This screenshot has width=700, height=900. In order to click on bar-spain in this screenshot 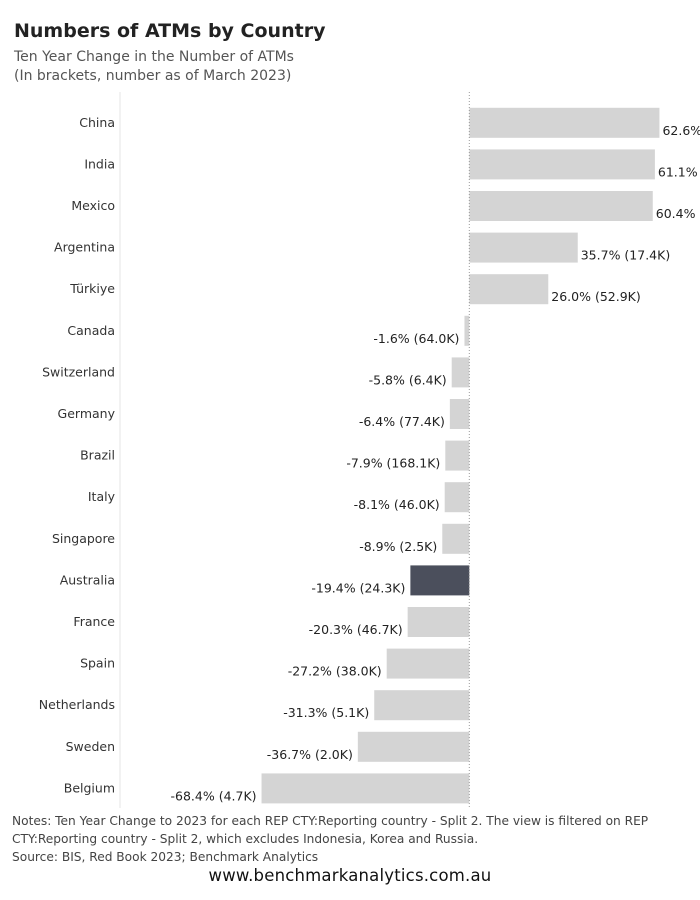, I will do `click(428, 663)`.